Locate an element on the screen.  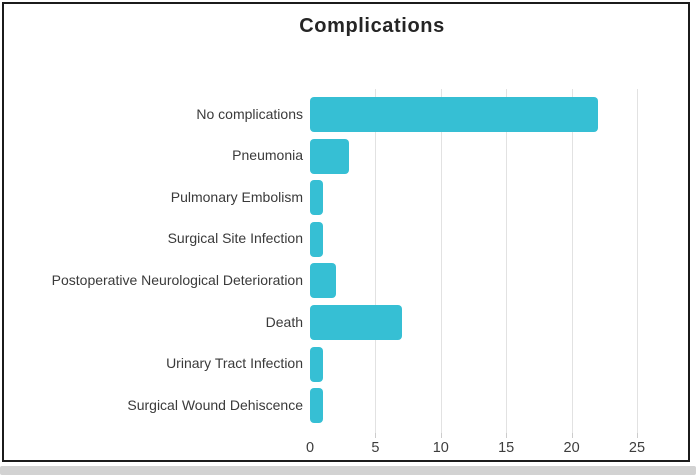
x-axis-tick-label: 15 is located at coordinates (506, 448).